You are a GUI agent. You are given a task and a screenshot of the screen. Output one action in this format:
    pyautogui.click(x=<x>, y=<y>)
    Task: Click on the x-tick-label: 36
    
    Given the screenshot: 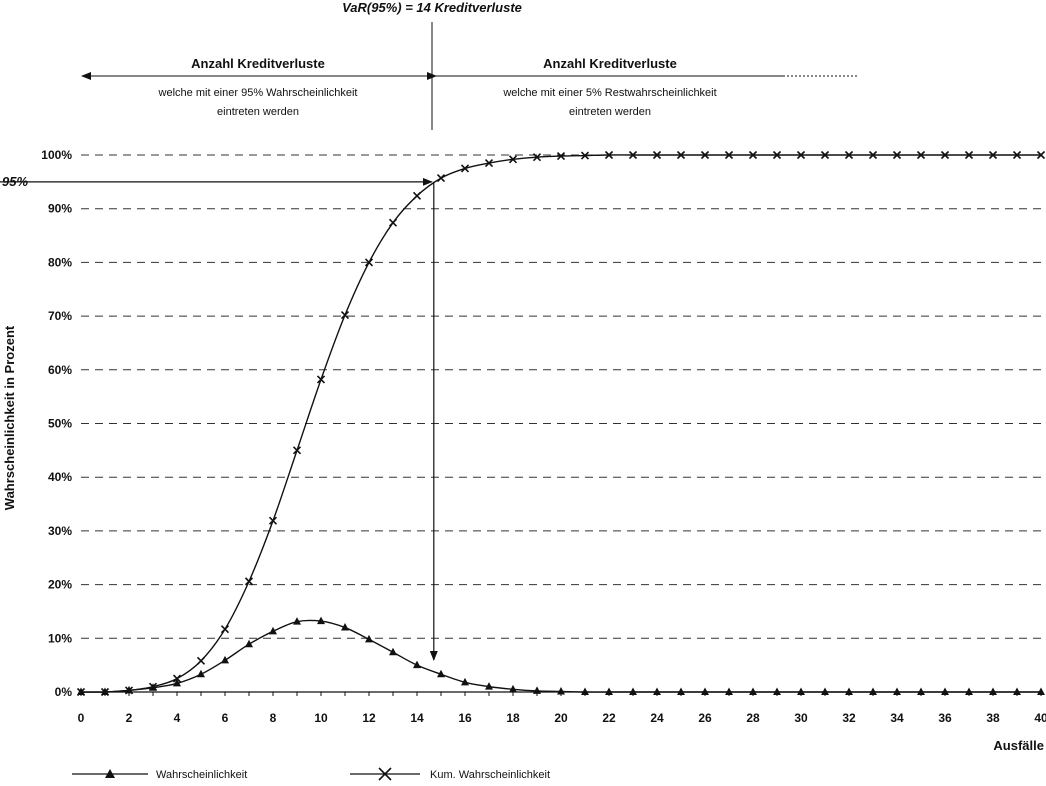 What is the action you would take?
    pyautogui.click(x=945, y=718)
    